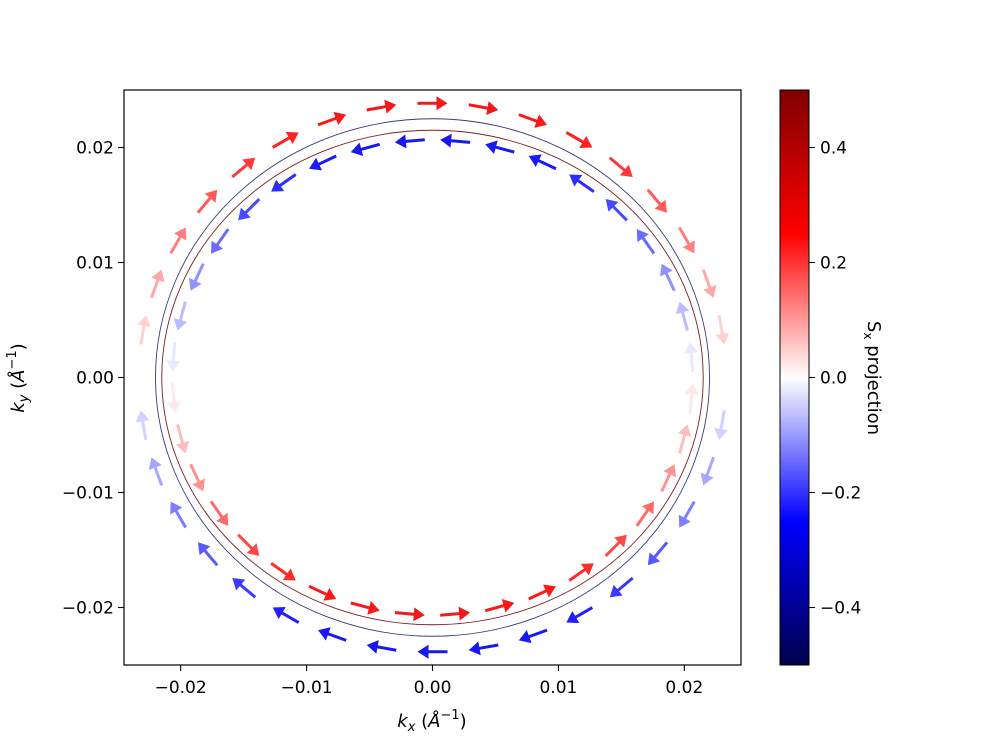  Describe the element at coordinates (18, 377) in the screenshot. I see `y-axis-title: ky (Å−1)` at that location.